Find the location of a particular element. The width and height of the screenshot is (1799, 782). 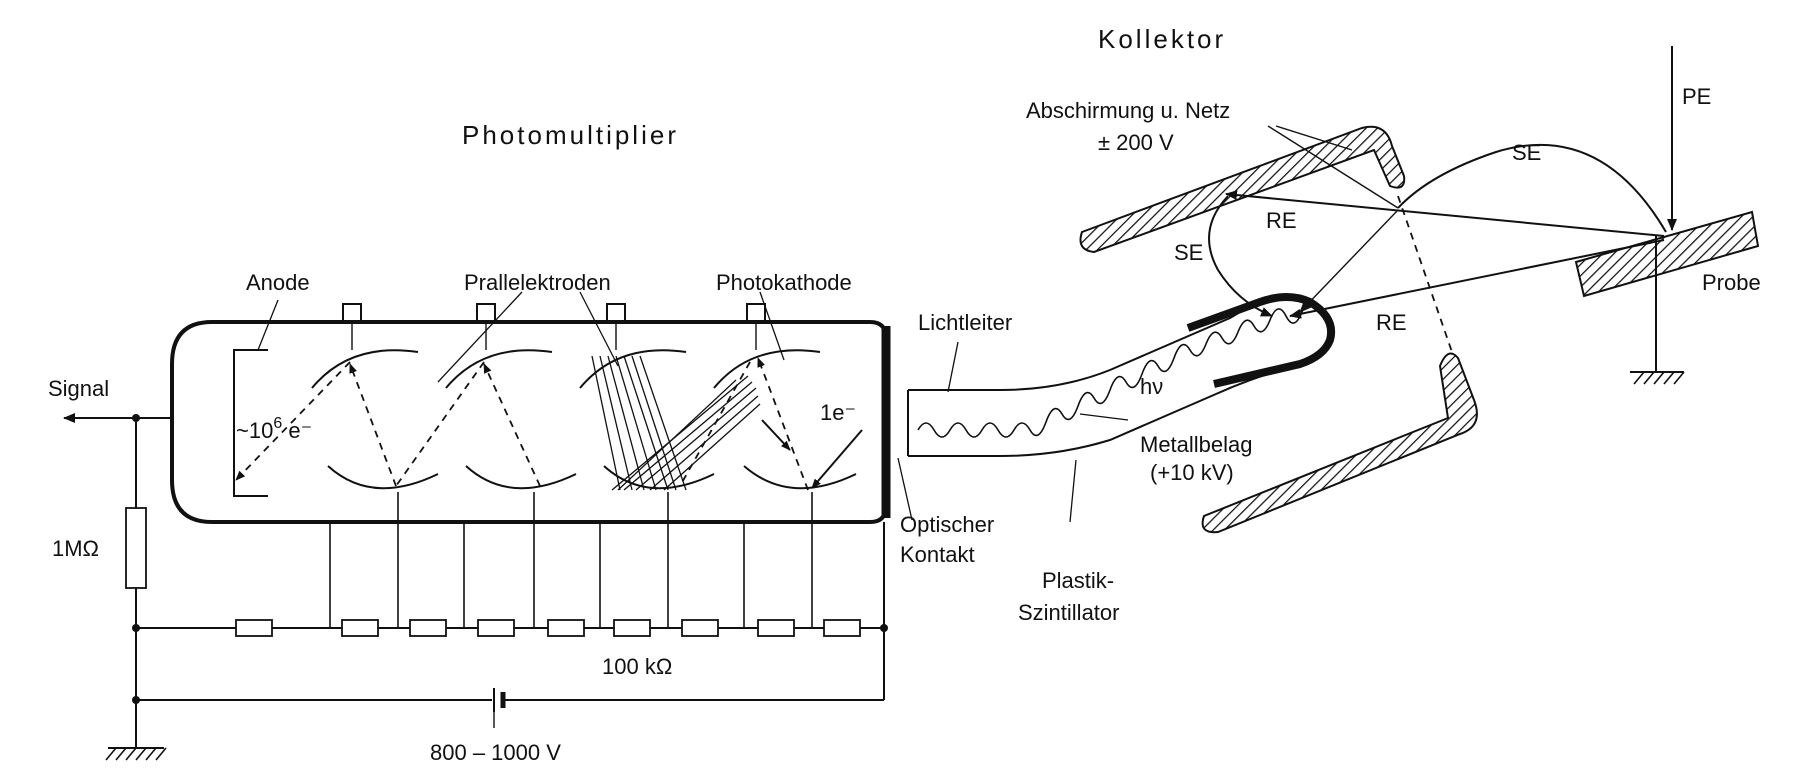

photon-wave is located at coordinates (1117, 369).